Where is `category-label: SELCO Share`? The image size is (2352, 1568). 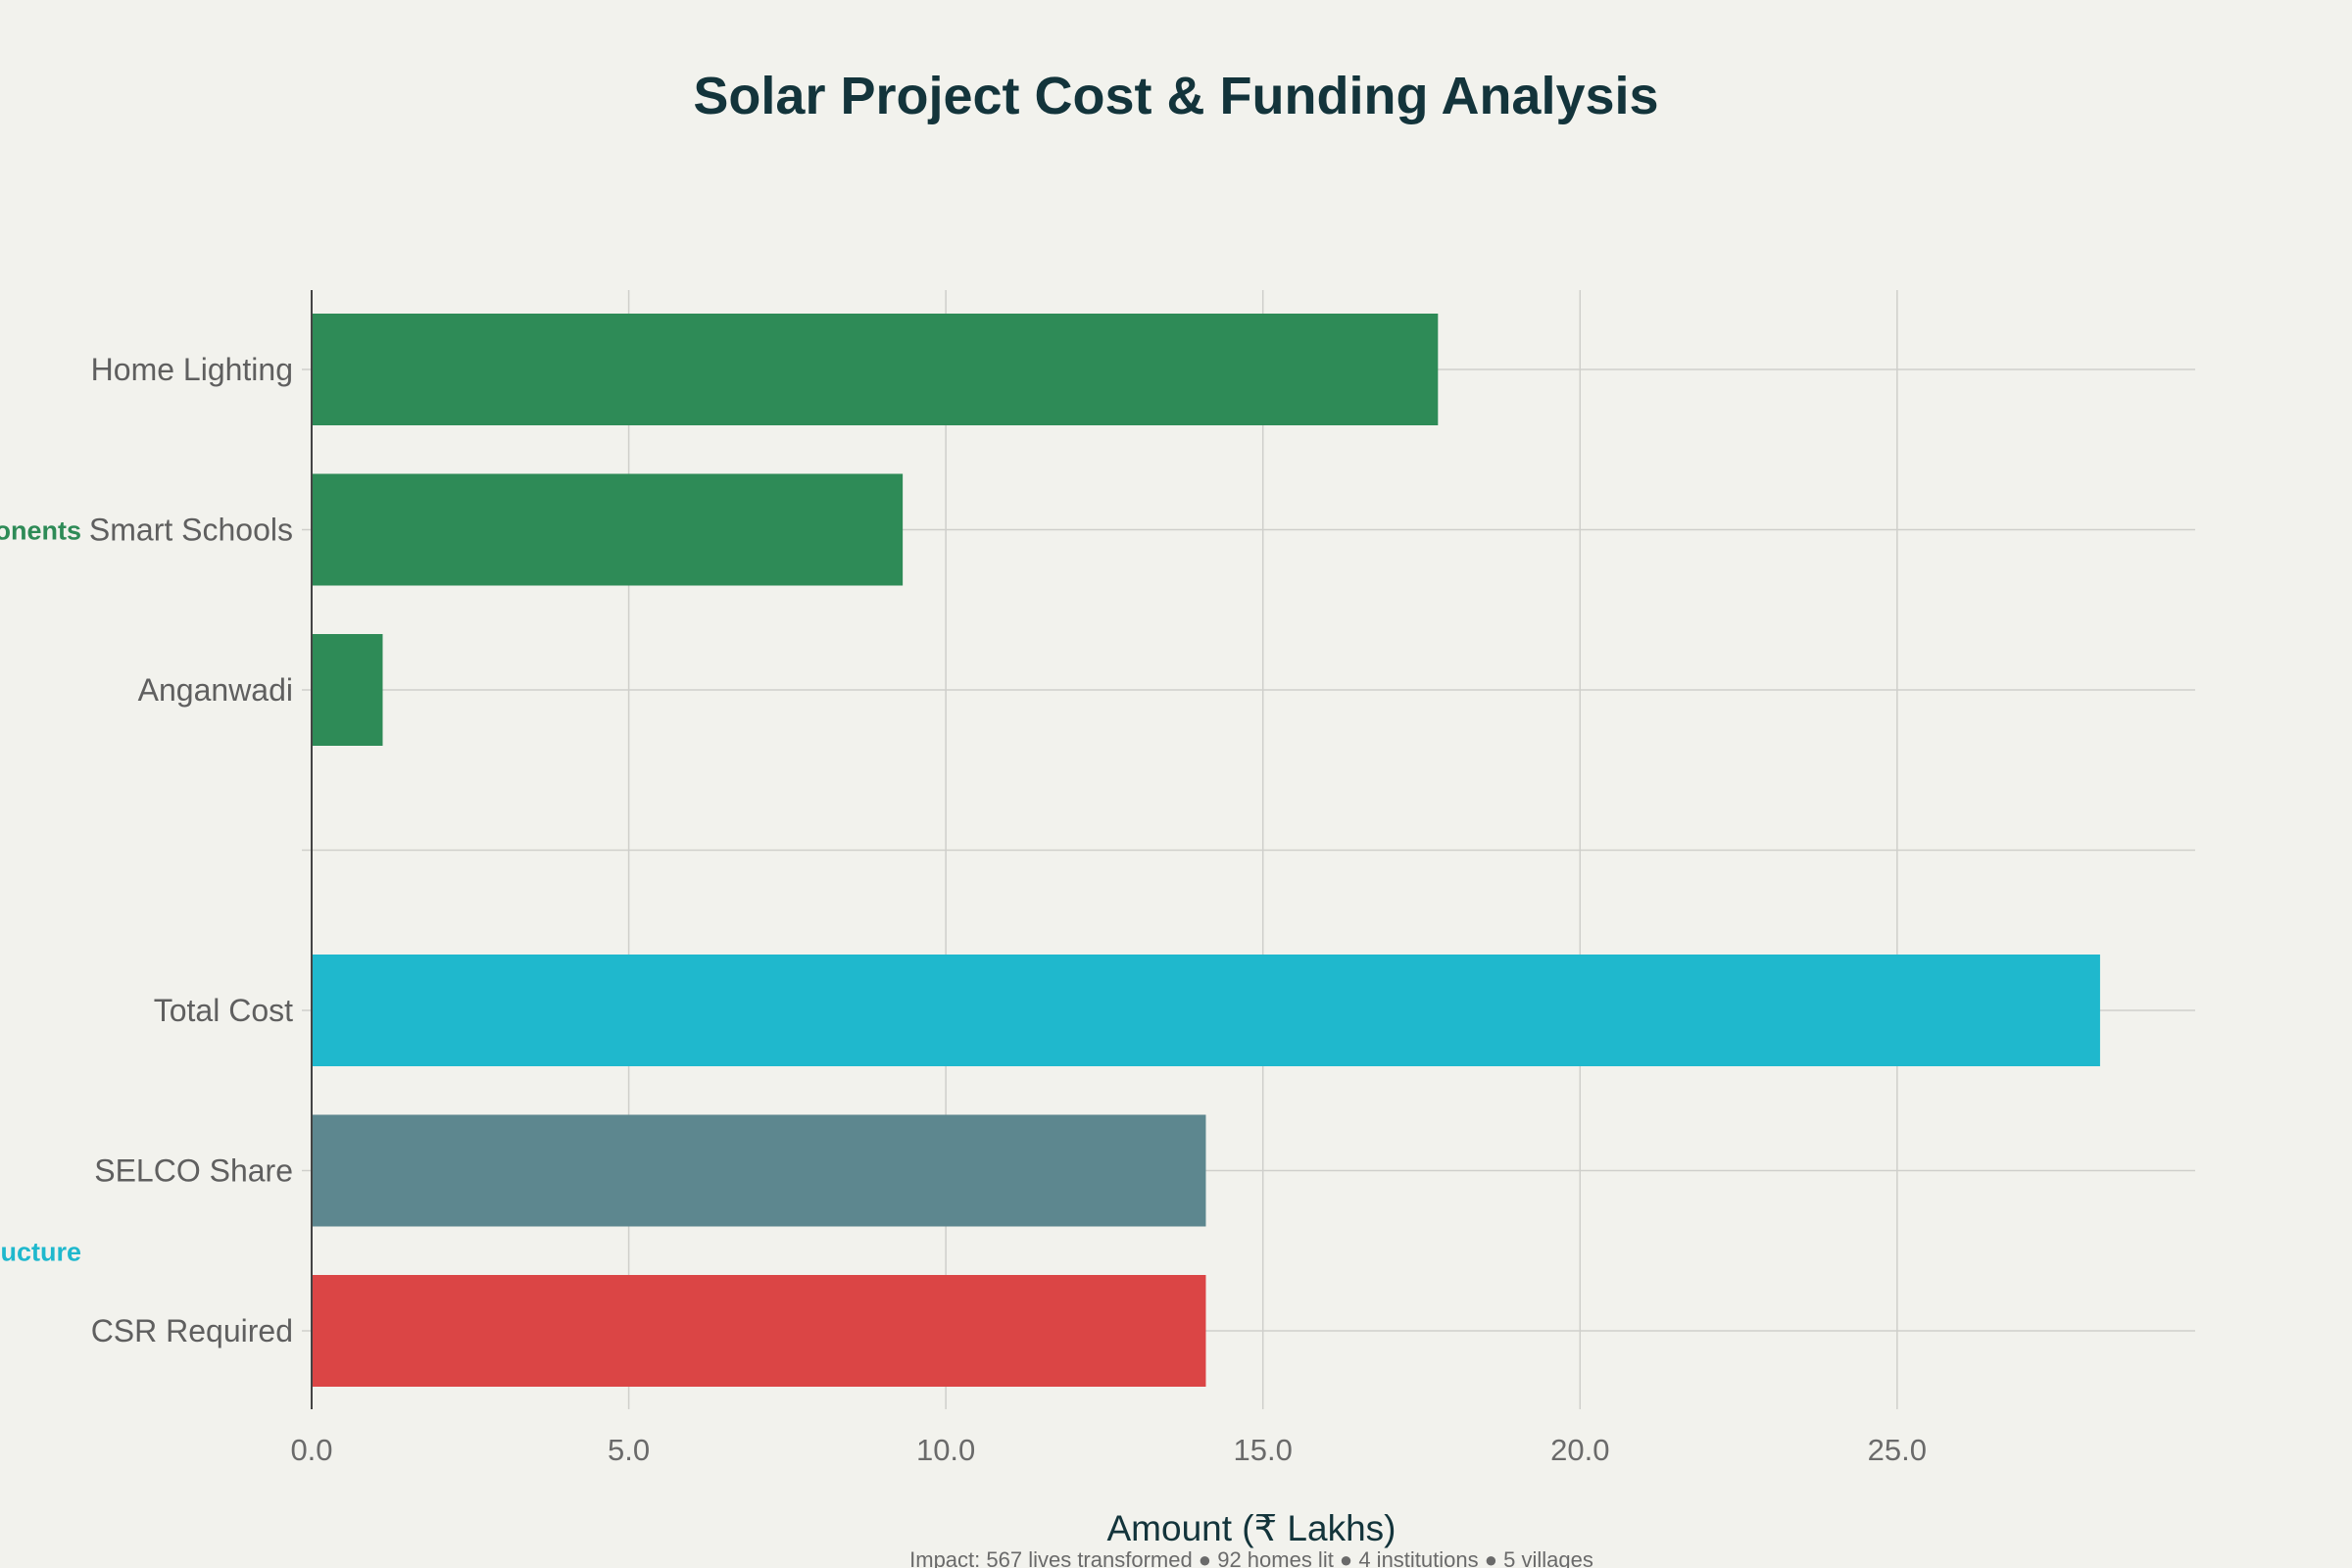
category-label: SELCO Share is located at coordinates (193, 1171).